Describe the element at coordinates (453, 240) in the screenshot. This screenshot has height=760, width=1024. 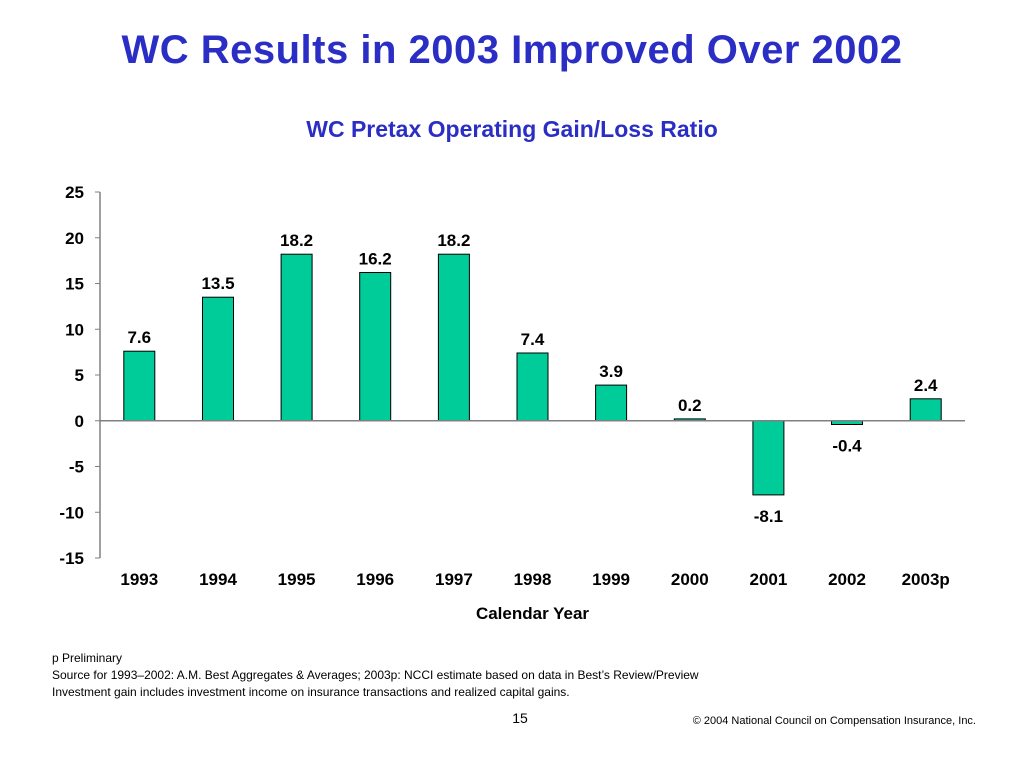
I see `data-label-1997: 18.2` at that location.